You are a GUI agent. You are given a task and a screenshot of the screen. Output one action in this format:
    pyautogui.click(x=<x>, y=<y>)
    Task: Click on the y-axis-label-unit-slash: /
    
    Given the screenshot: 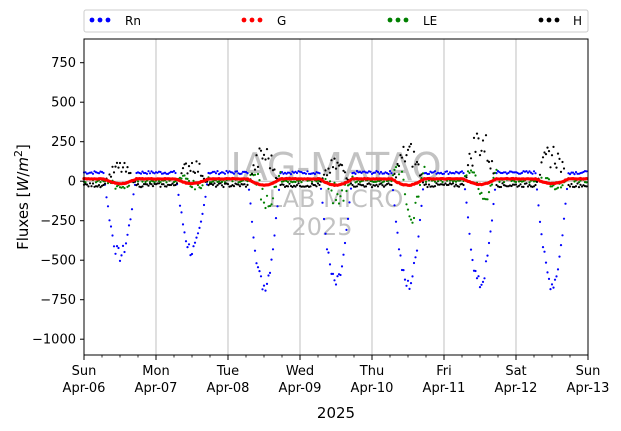 What is the action you would take?
    pyautogui.click(x=23, y=174)
    